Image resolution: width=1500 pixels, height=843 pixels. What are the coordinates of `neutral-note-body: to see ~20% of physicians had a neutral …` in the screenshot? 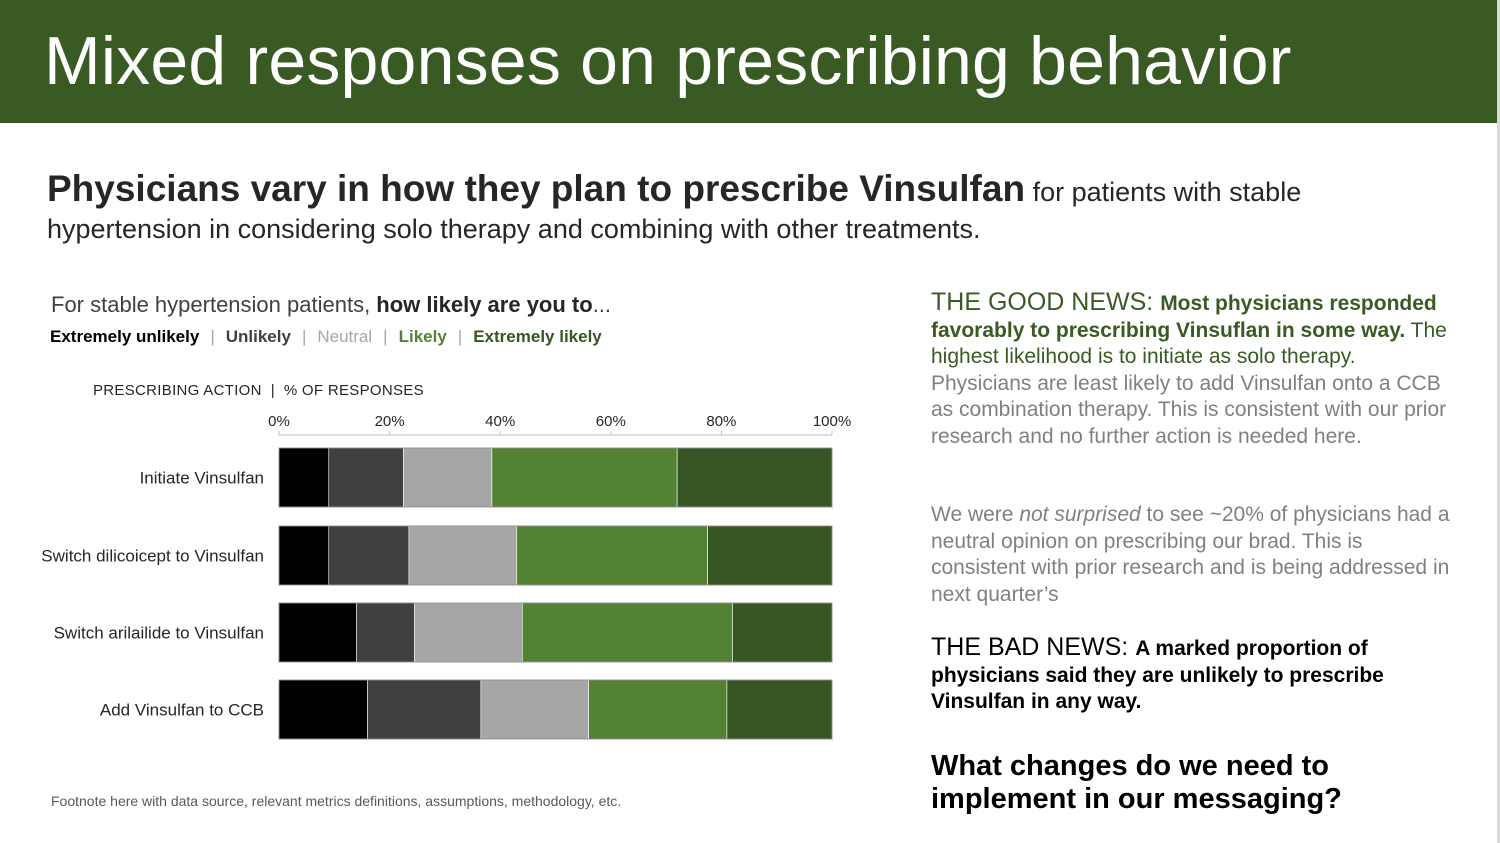 It's located at (1190, 554).